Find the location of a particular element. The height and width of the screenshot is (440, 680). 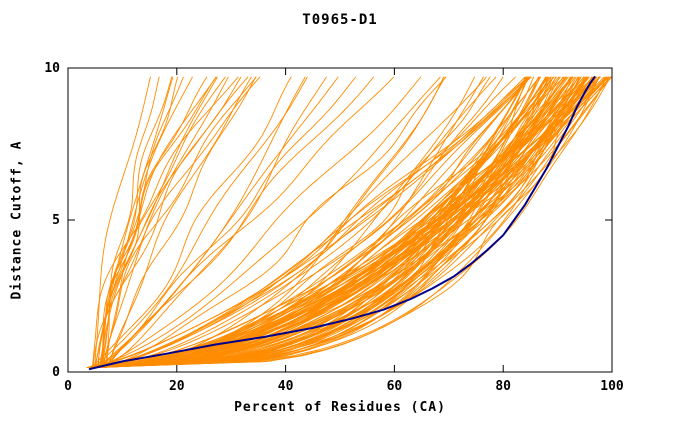

x-tick-label: 40 is located at coordinates (286, 386).